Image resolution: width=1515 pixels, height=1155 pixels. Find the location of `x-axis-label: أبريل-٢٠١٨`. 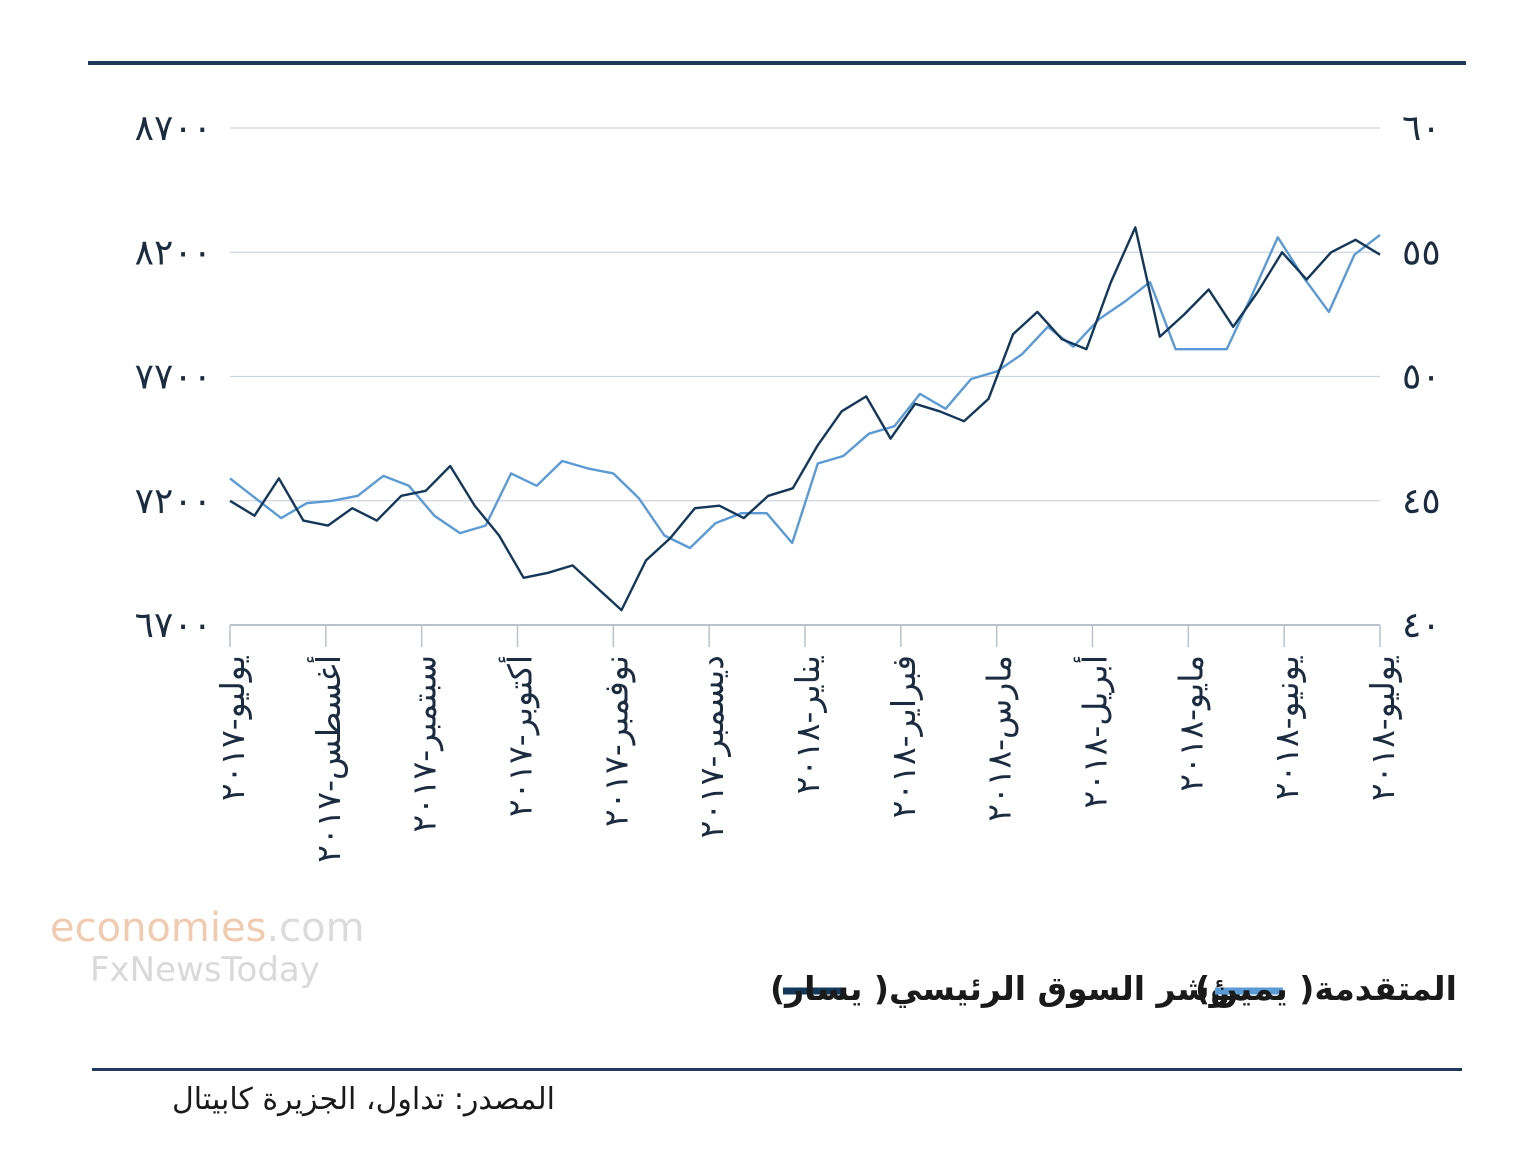

x-axis-label: أبريل-٢٠١٨ is located at coordinates (1094, 732).